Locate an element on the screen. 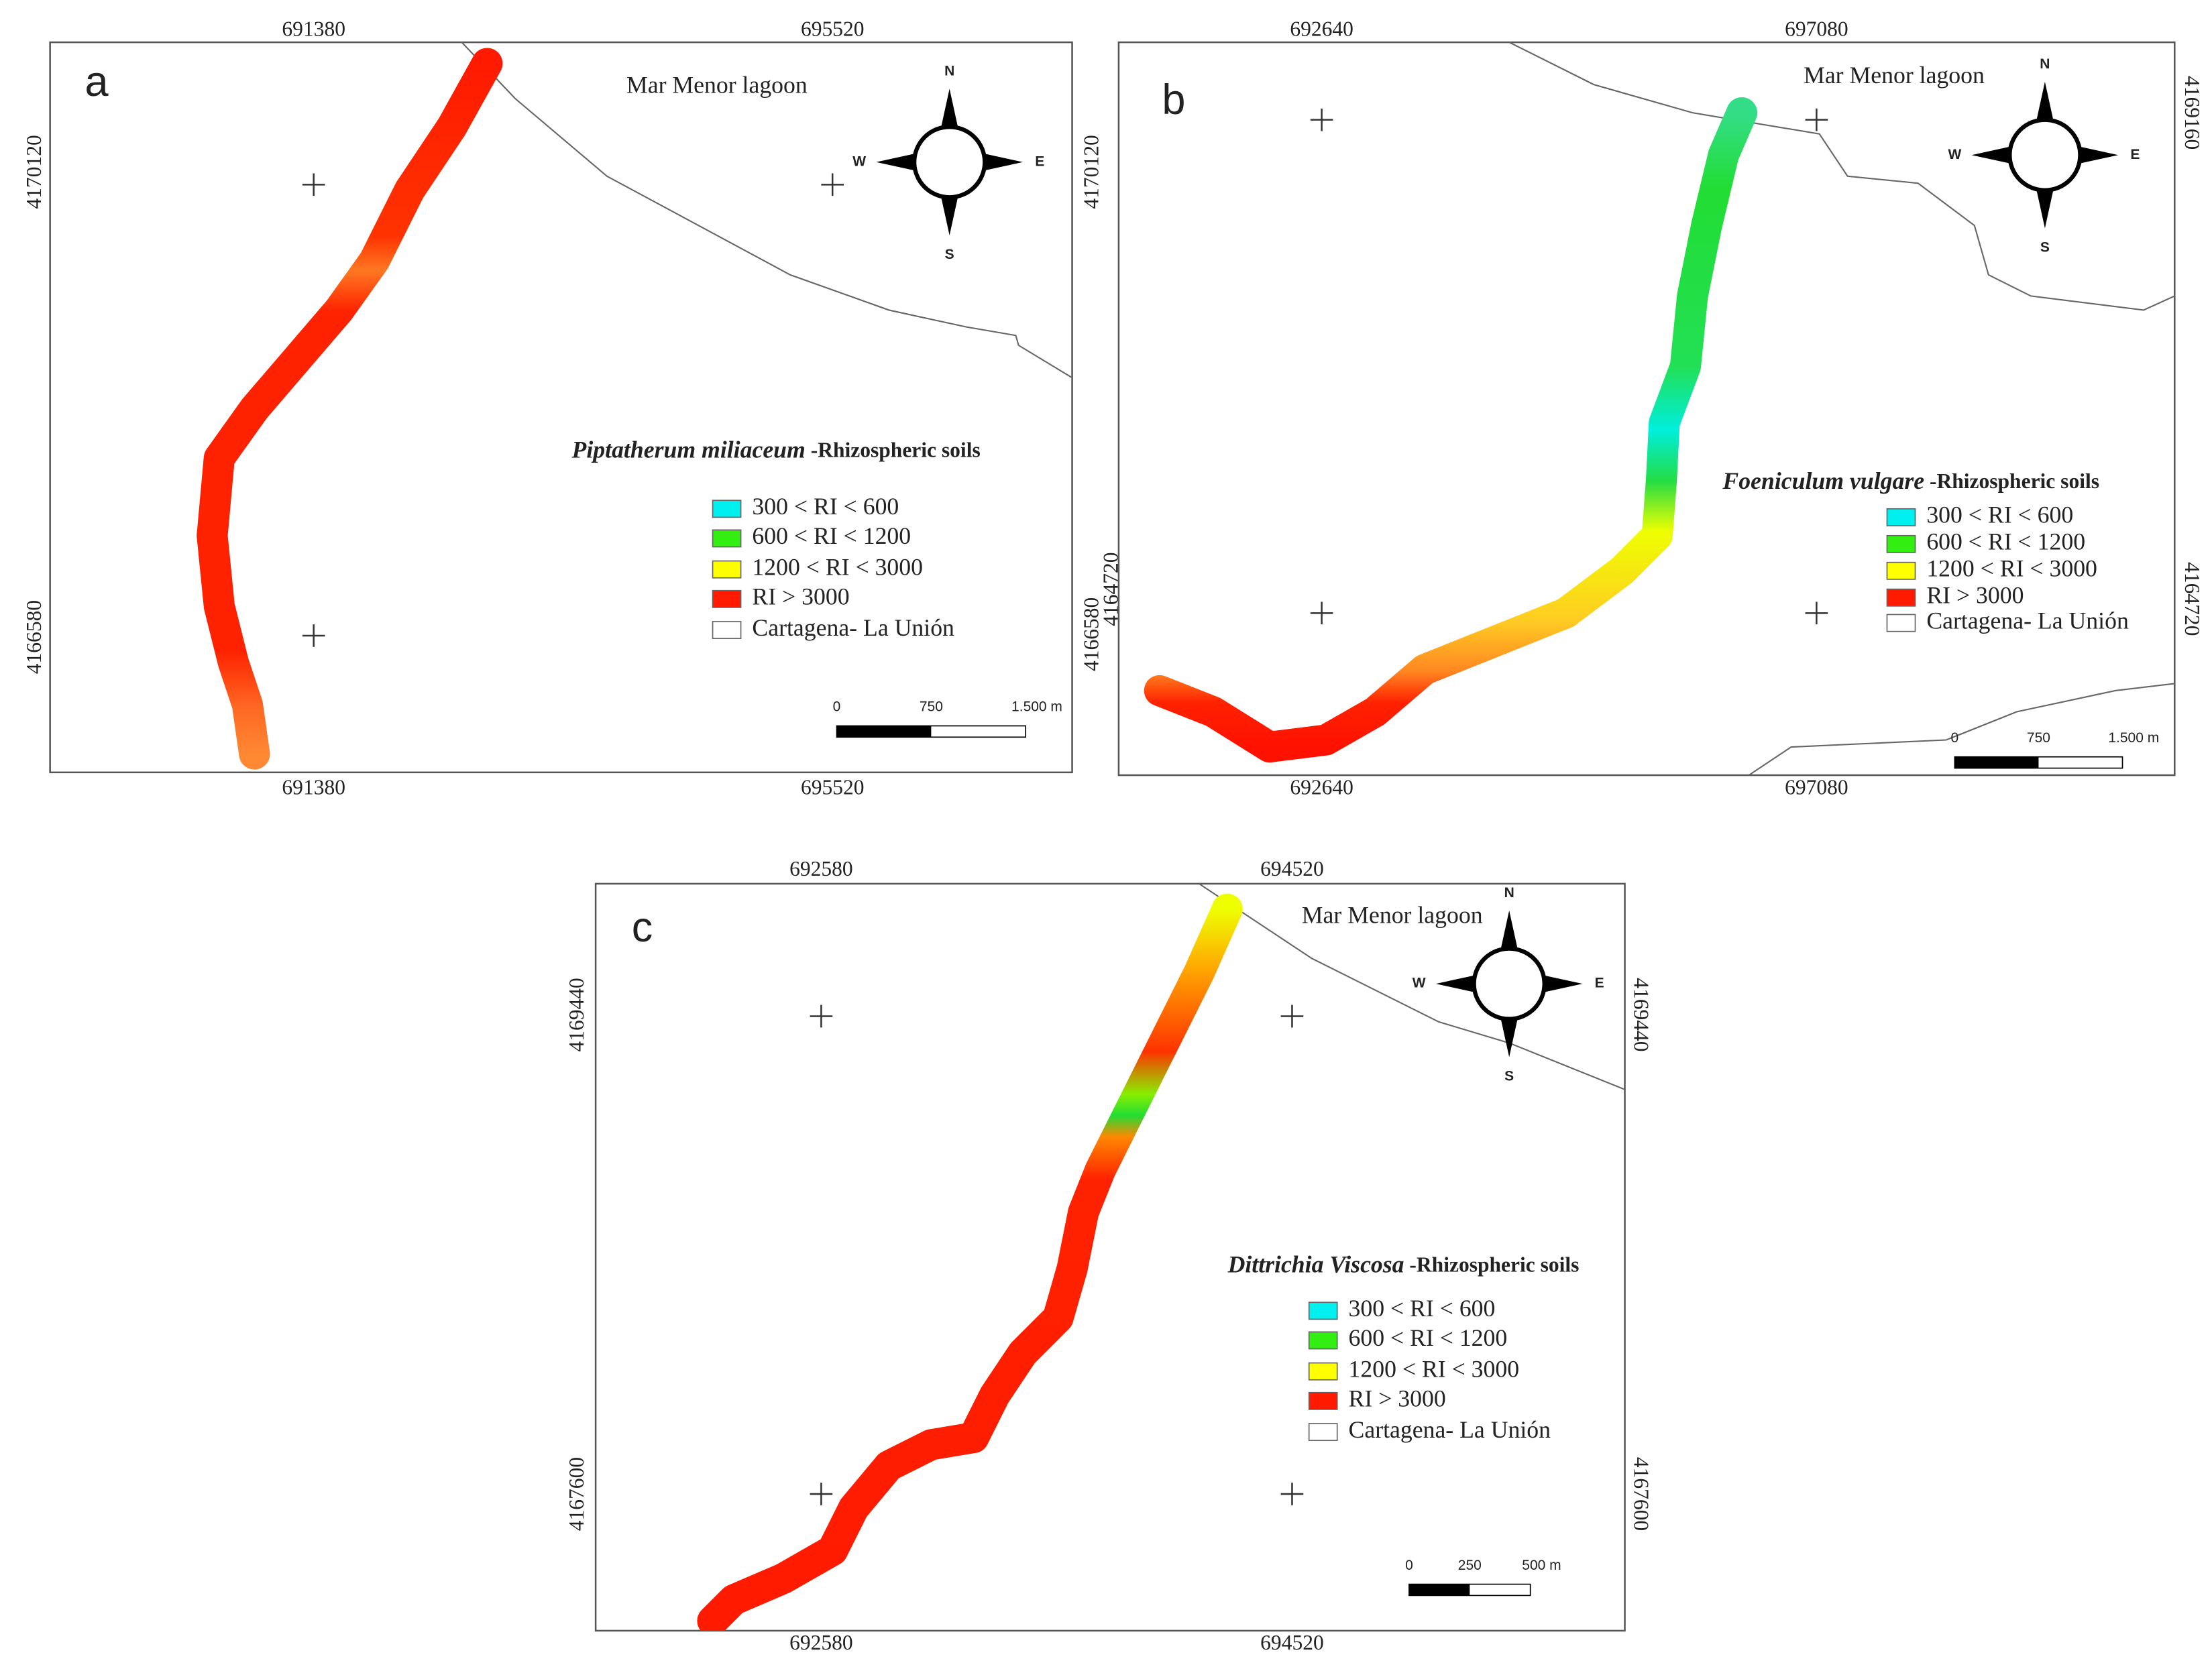 The image size is (2212, 1673). panel-letter: b is located at coordinates (1173, 99).